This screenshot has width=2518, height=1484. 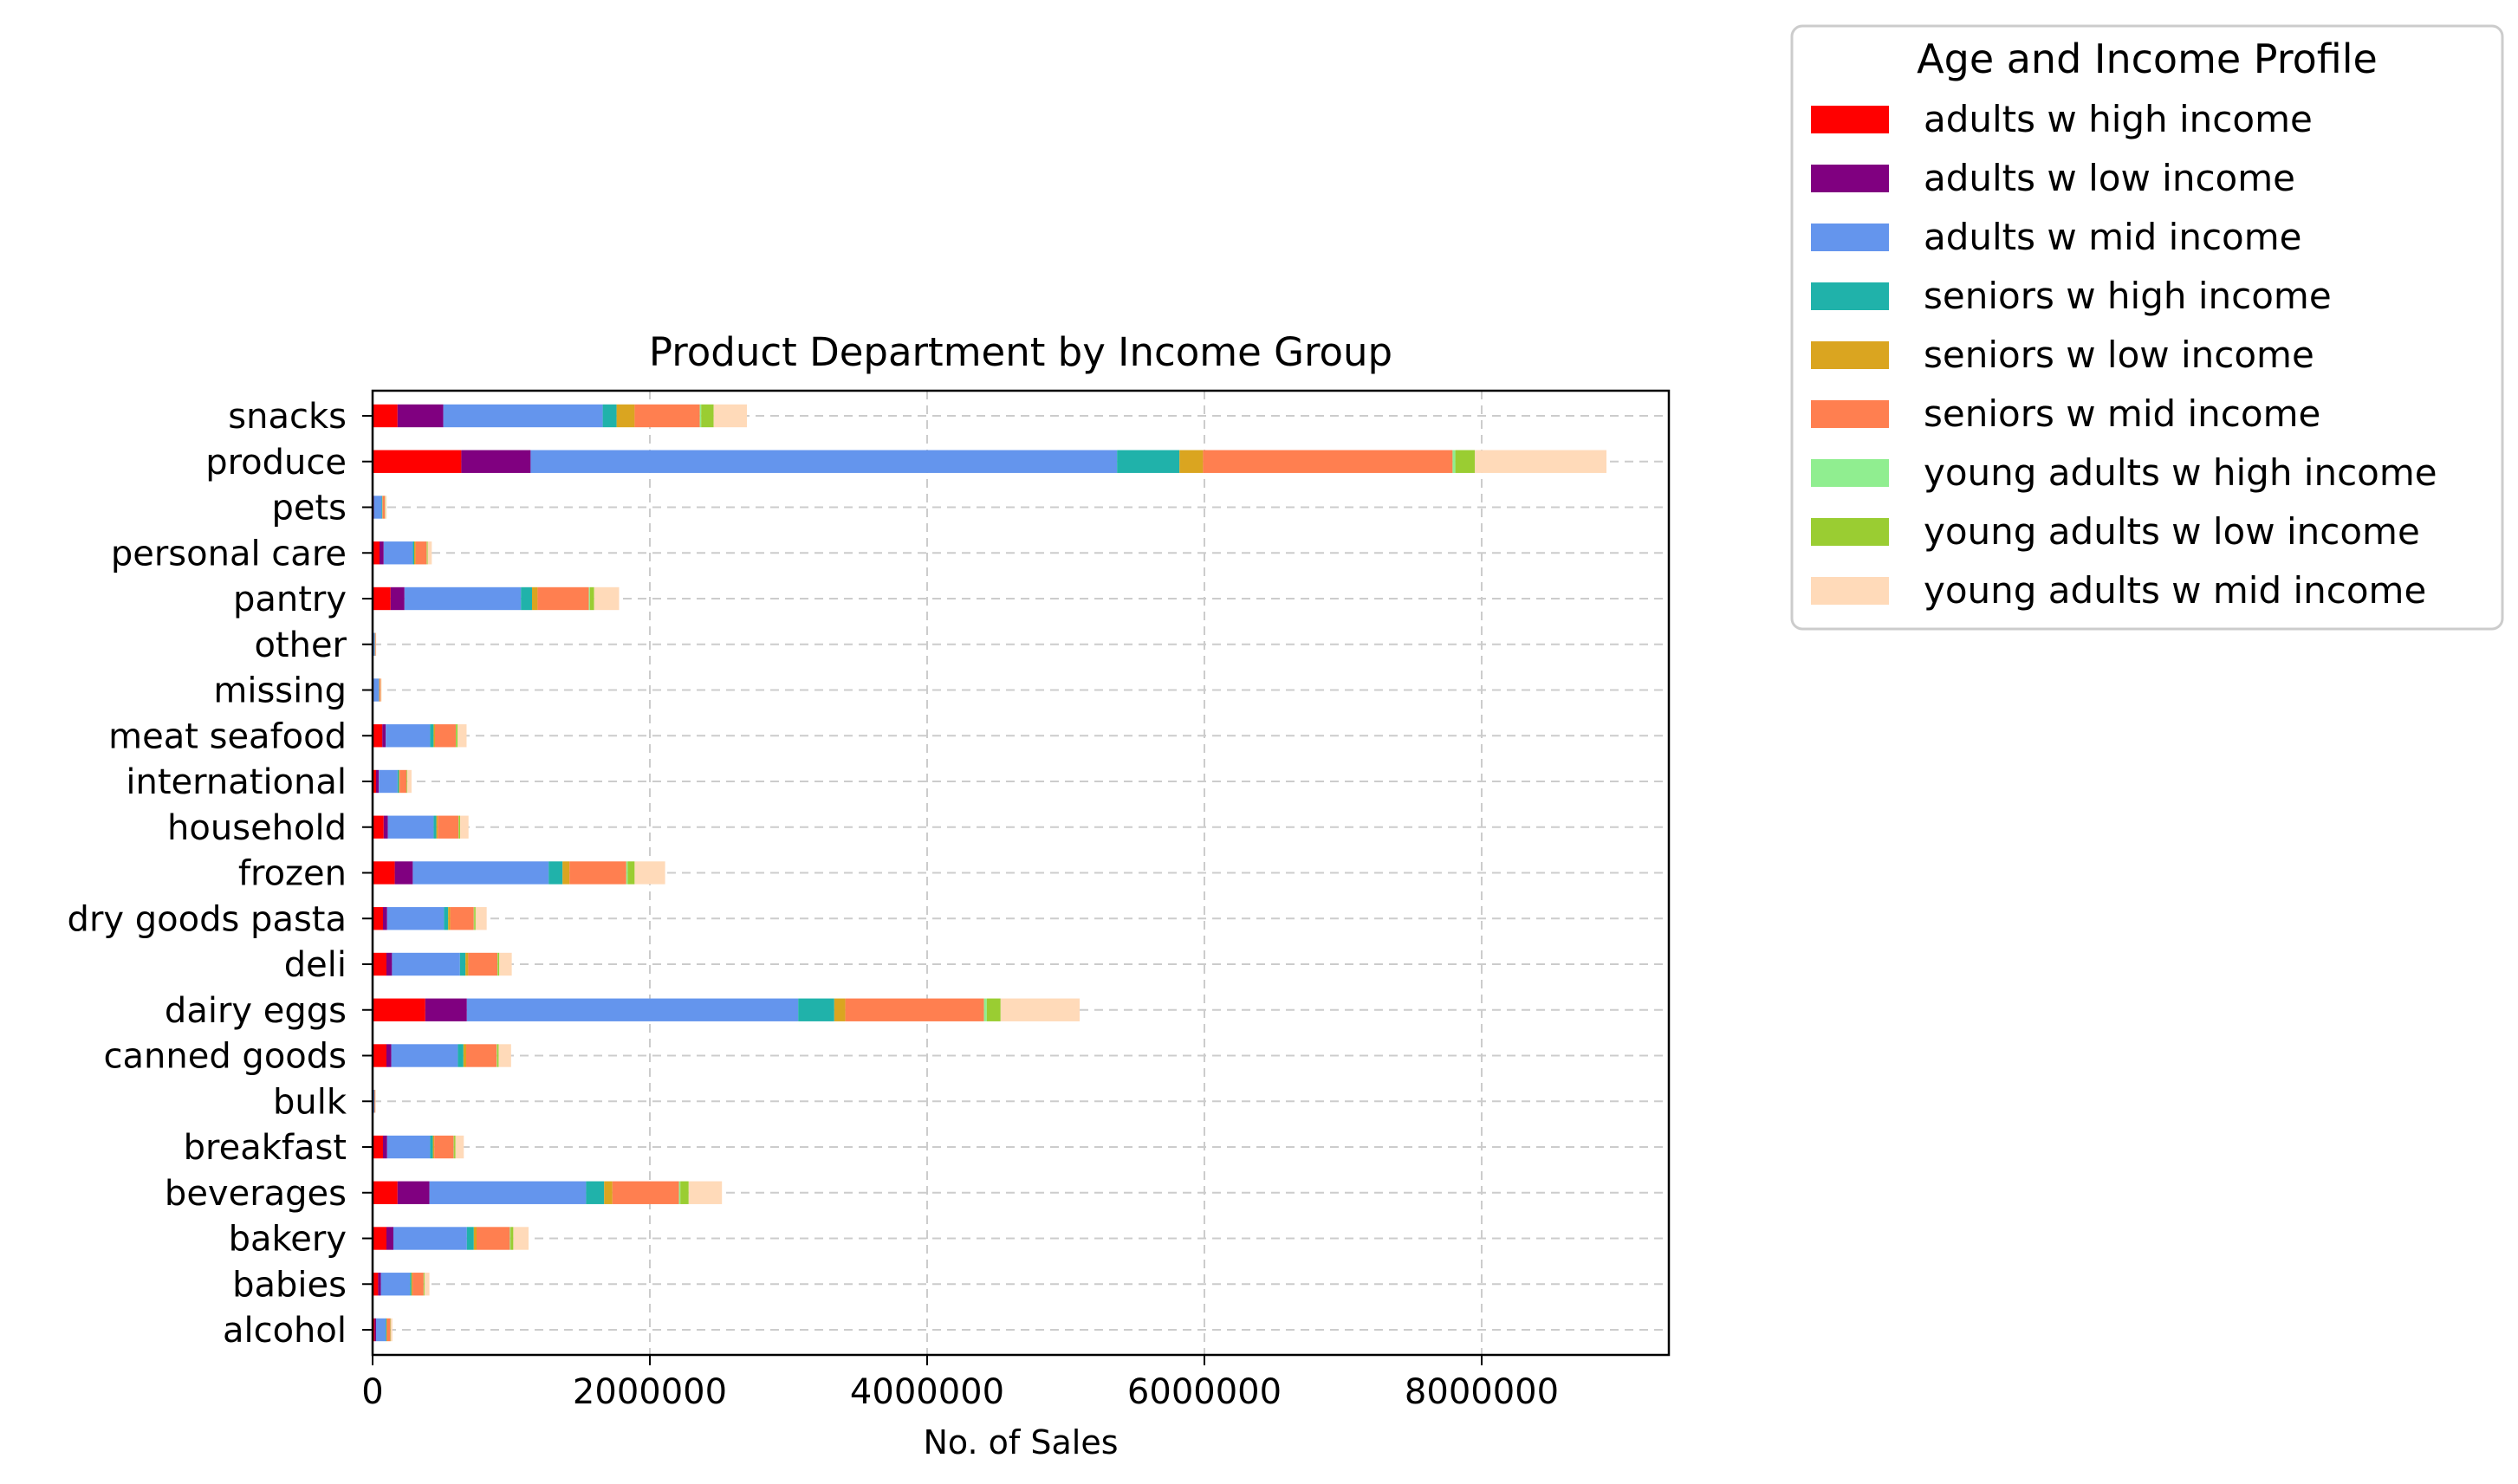 I want to click on x-axis: 0 2000000 4000000 6000000 8000000, so click(x=960, y=1383).